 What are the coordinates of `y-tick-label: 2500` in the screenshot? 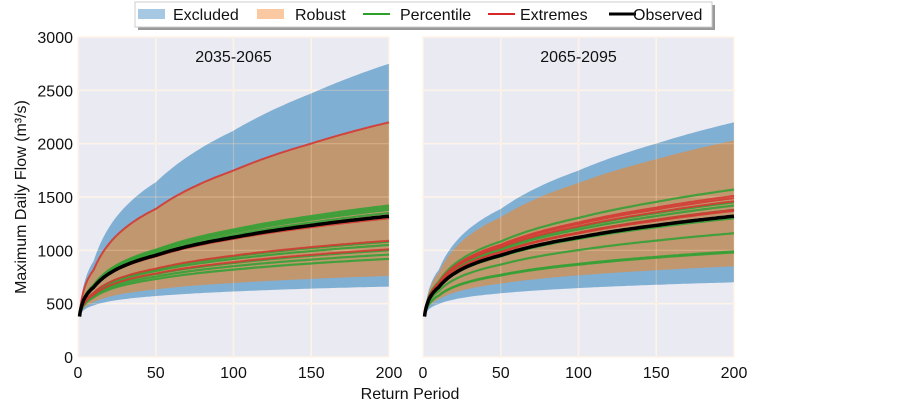 It's located at (55, 91).